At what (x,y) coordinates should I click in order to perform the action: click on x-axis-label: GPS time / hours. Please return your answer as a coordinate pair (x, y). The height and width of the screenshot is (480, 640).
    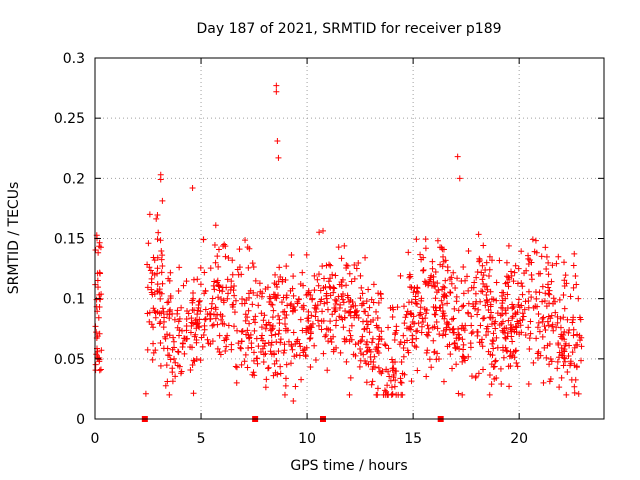
    Looking at the image, I should click on (348, 466).